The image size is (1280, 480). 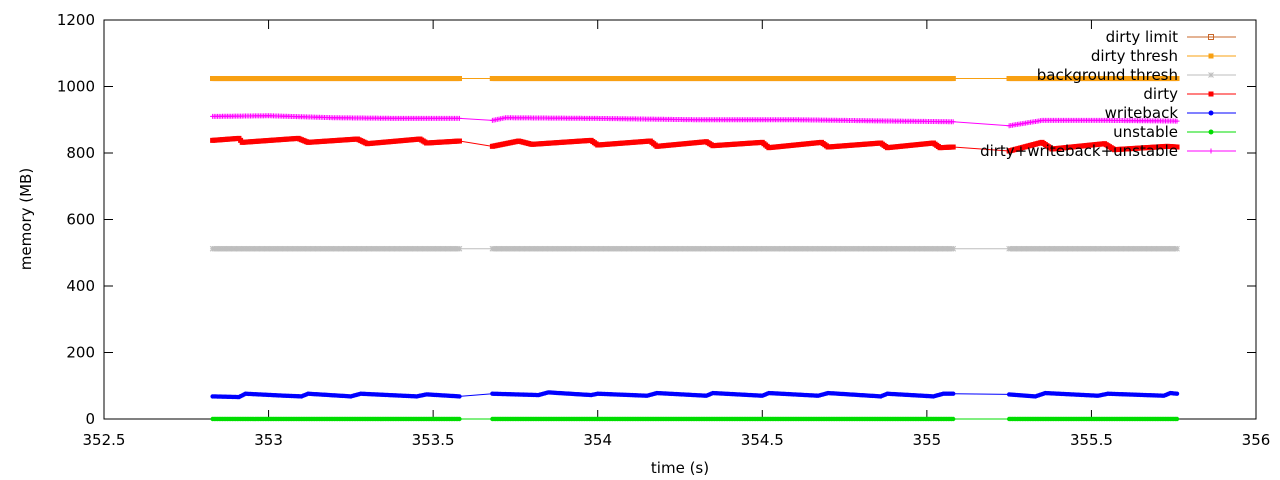 I want to click on x-tick-label: 353.5, so click(x=433, y=440).